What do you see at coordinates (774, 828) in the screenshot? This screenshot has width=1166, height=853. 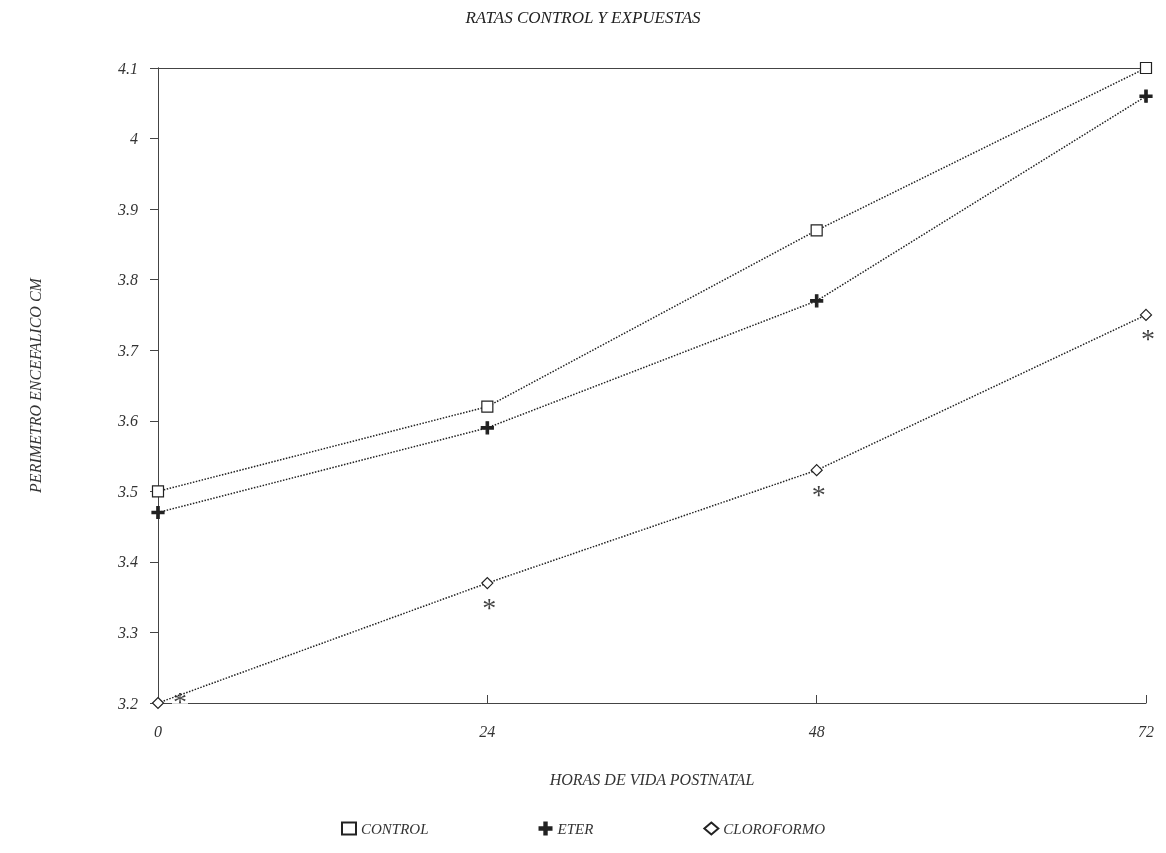 I see `legend-label: CLOROFORMO` at bounding box center [774, 828].